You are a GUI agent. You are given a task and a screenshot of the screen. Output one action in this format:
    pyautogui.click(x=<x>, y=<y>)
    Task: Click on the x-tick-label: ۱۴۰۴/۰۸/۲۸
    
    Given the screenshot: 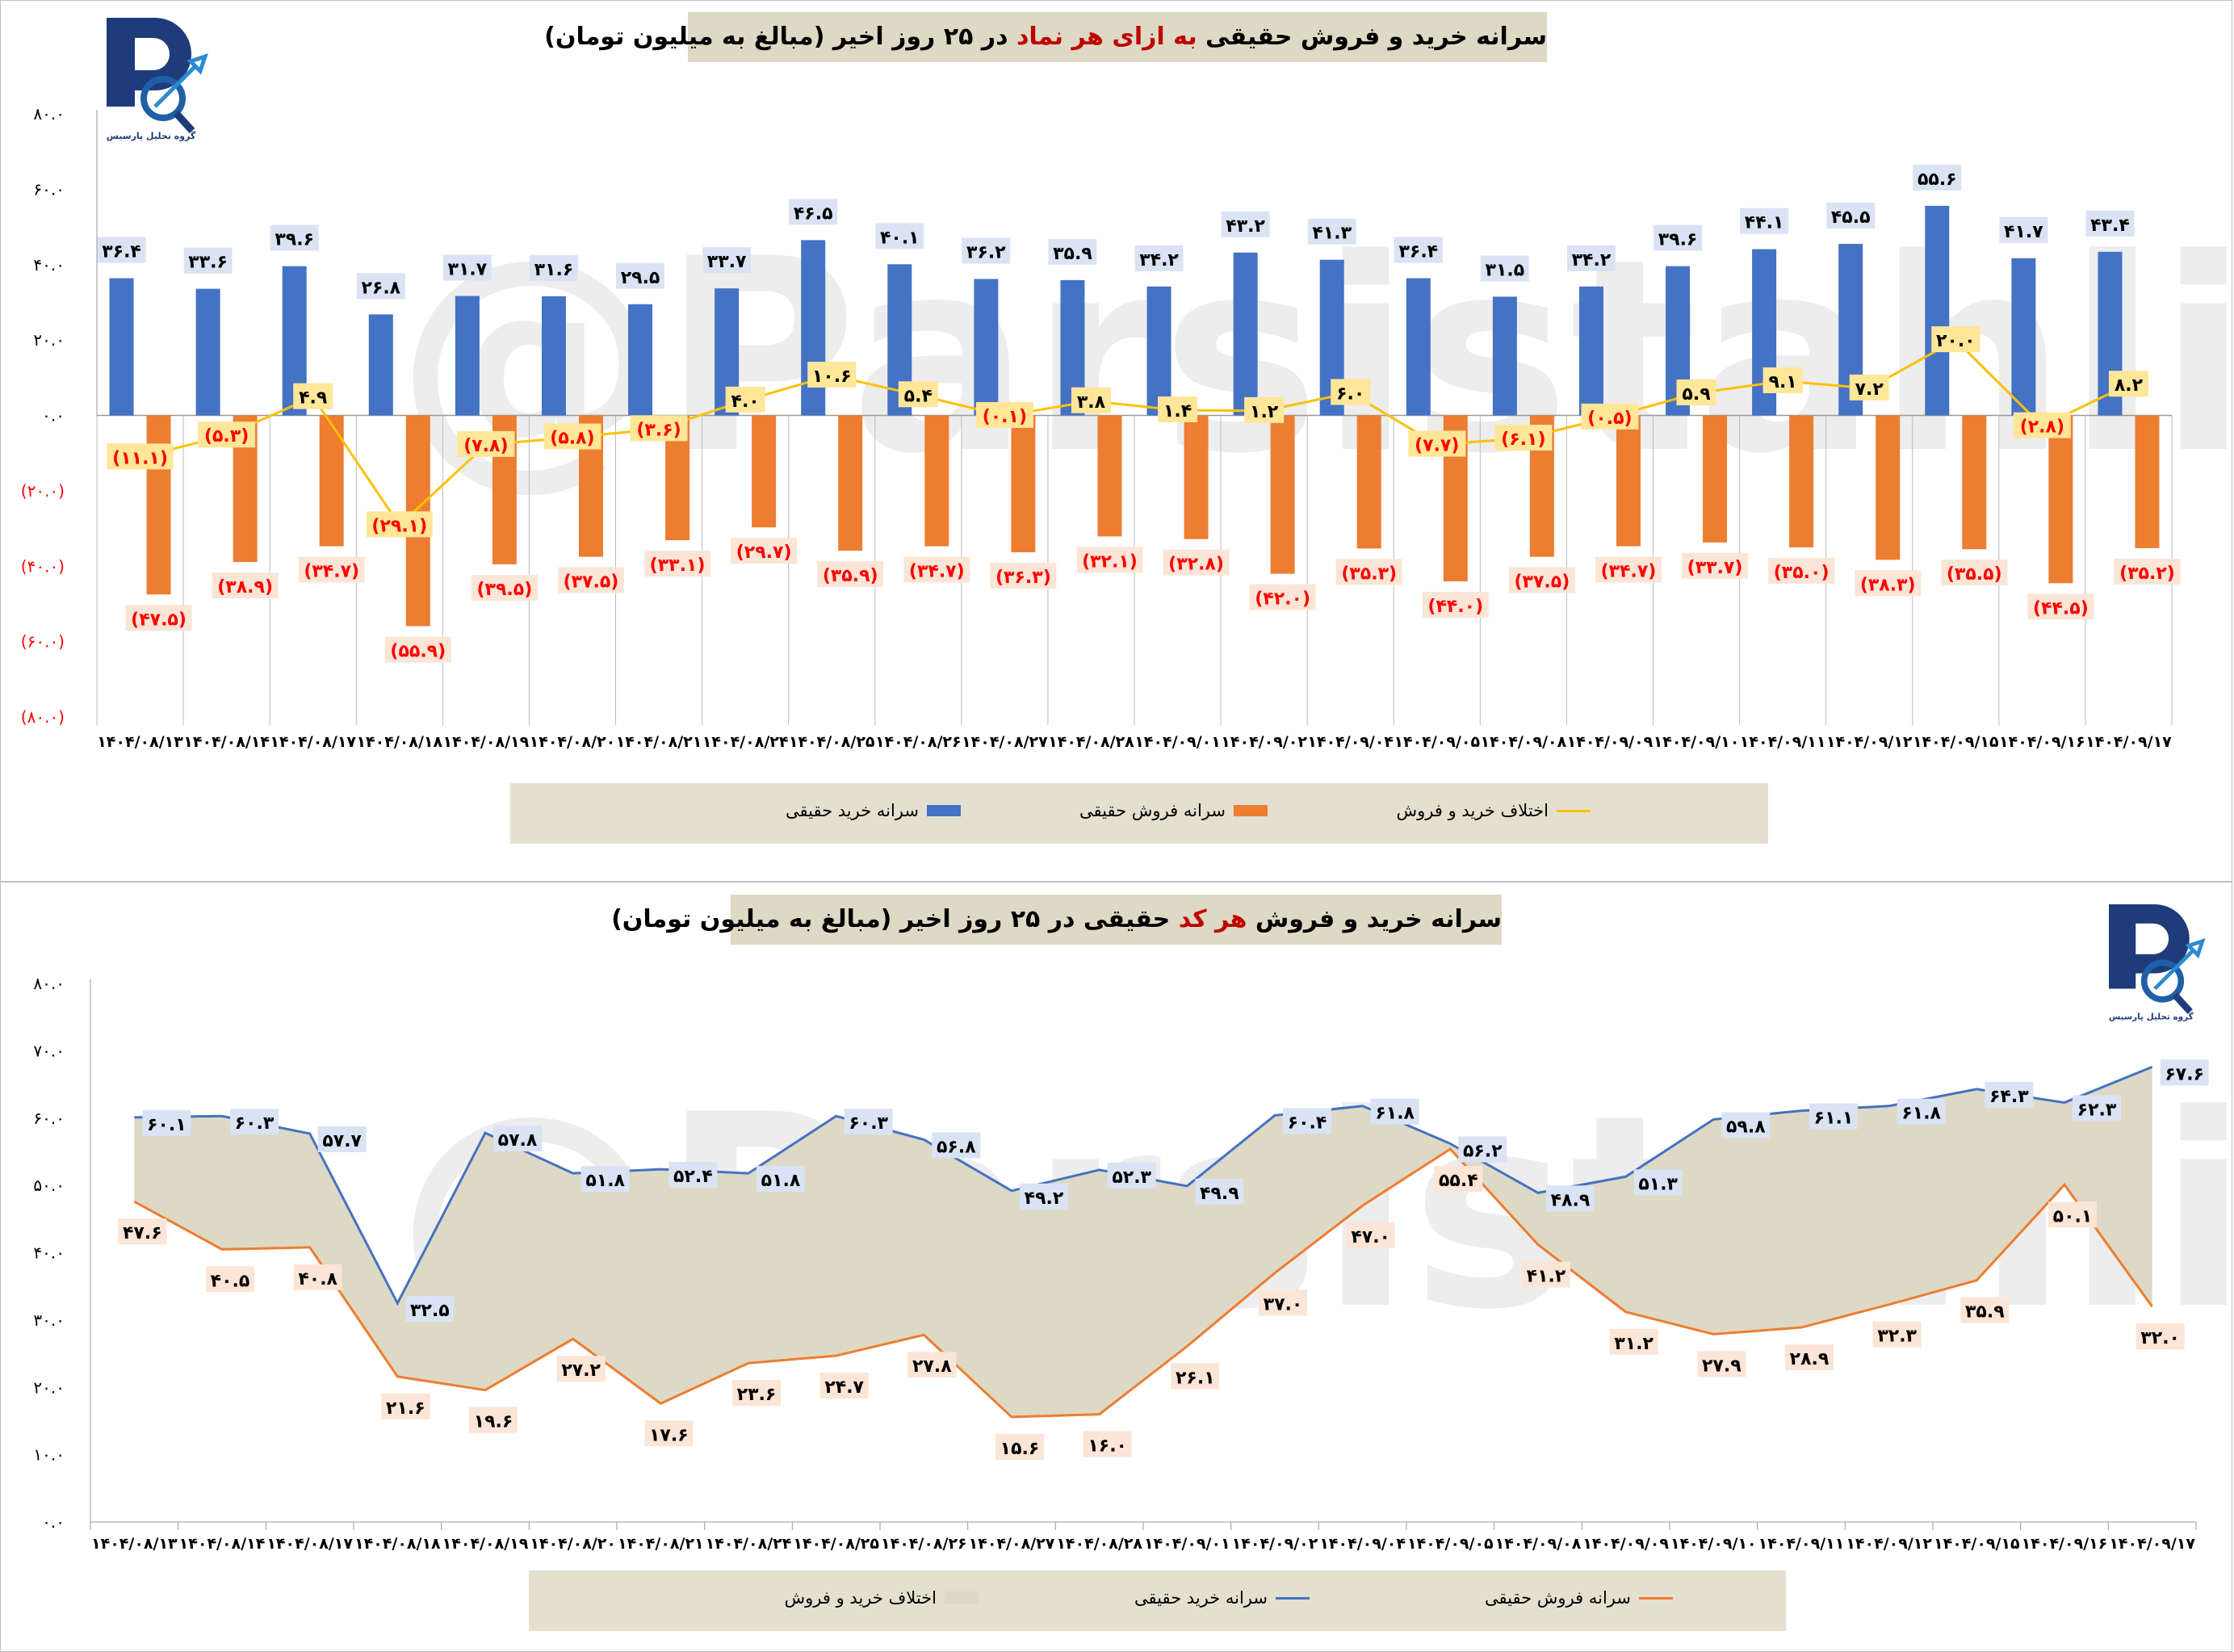 What is the action you would take?
    pyautogui.click(x=1091, y=742)
    